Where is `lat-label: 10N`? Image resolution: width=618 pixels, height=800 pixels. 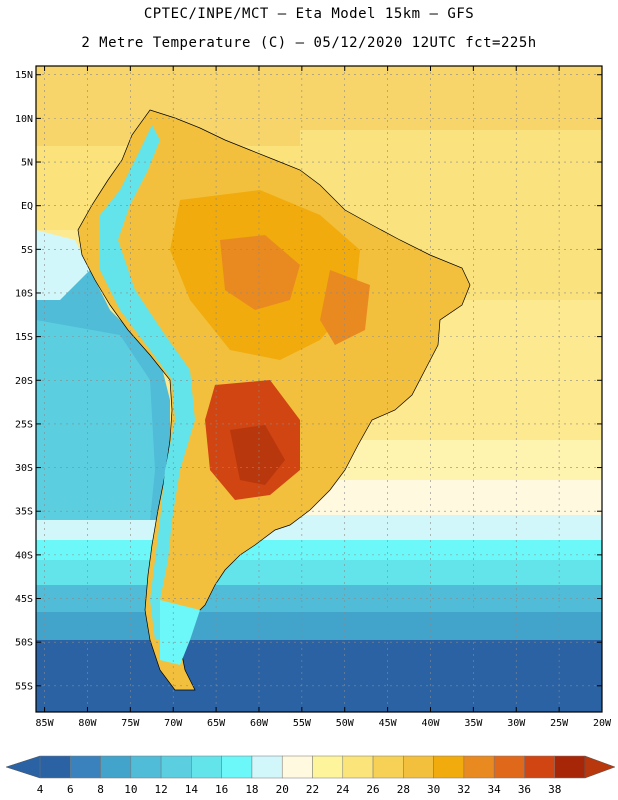 lat-label: 10N is located at coordinates (24, 119).